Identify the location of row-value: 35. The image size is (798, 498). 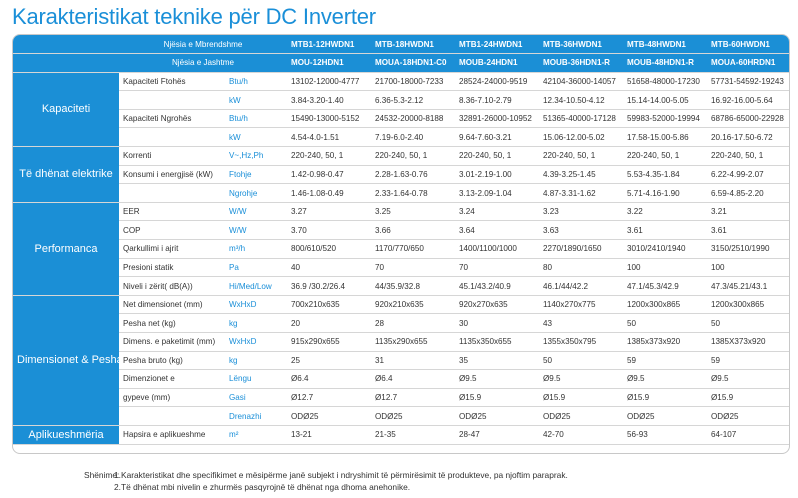
(497, 361).